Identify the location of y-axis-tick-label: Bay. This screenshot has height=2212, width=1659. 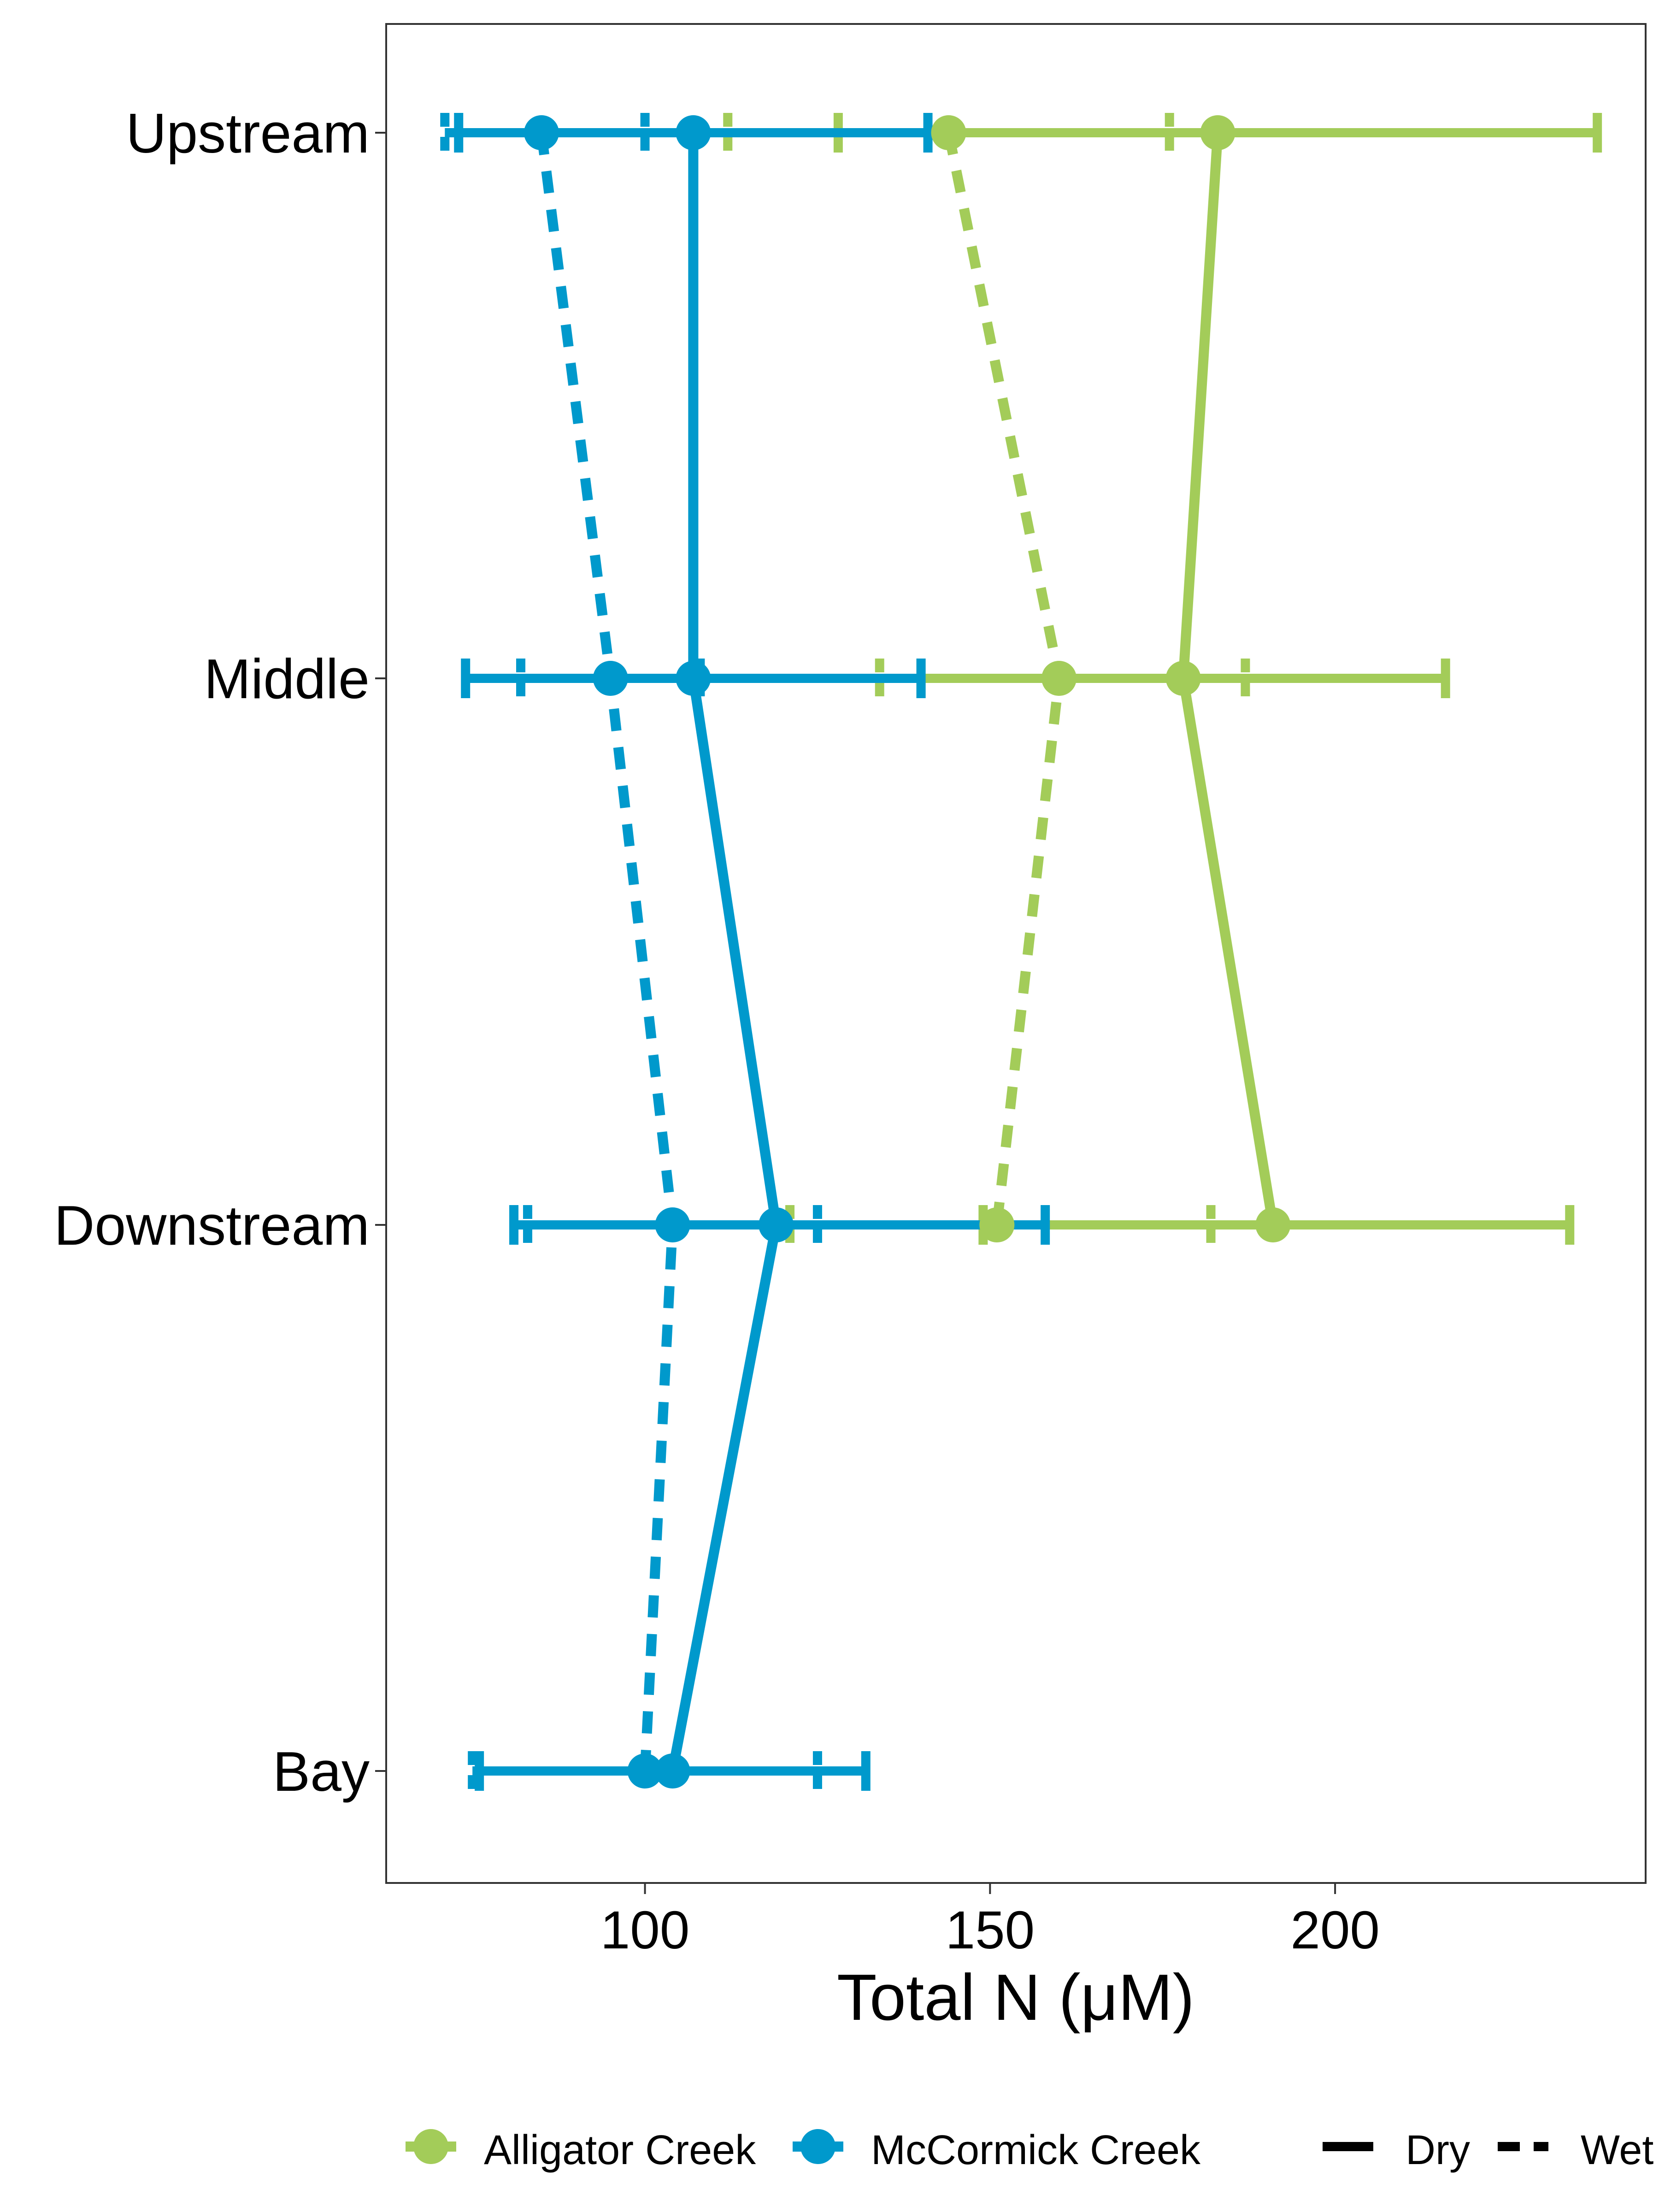
(321, 1771).